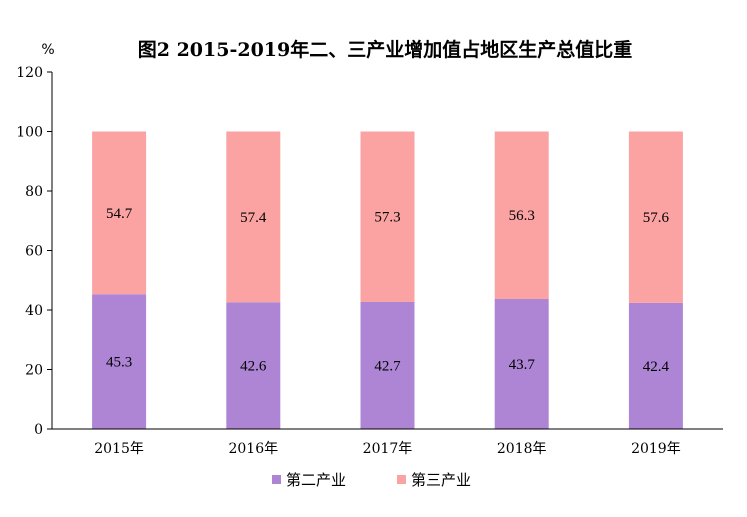 The width and height of the screenshot is (747, 517). Describe the element at coordinates (29, 73) in the screenshot. I see `y-tick-label: 120` at that location.